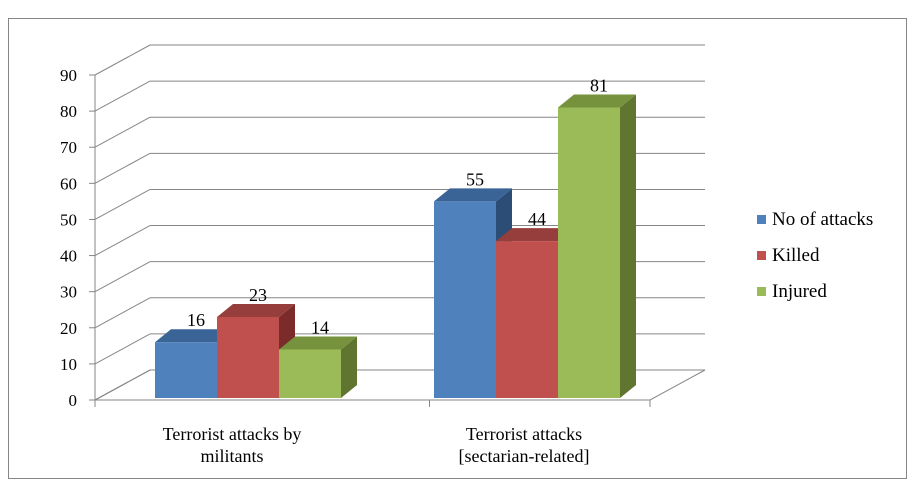 This screenshot has width=915, height=487. What do you see at coordinates (232, 445) in the screenshot?
I see `category-label: Terrorist attacks by militants` at bounding box center [232, 445].